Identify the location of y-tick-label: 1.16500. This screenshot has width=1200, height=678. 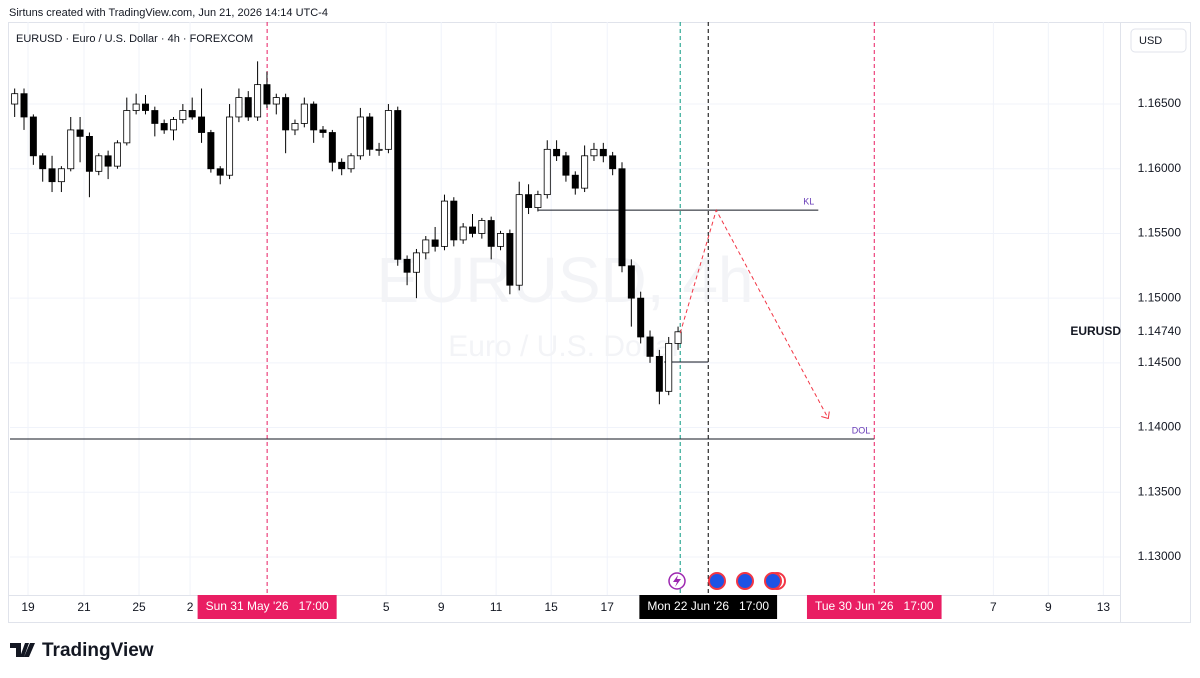
(1160, 103).